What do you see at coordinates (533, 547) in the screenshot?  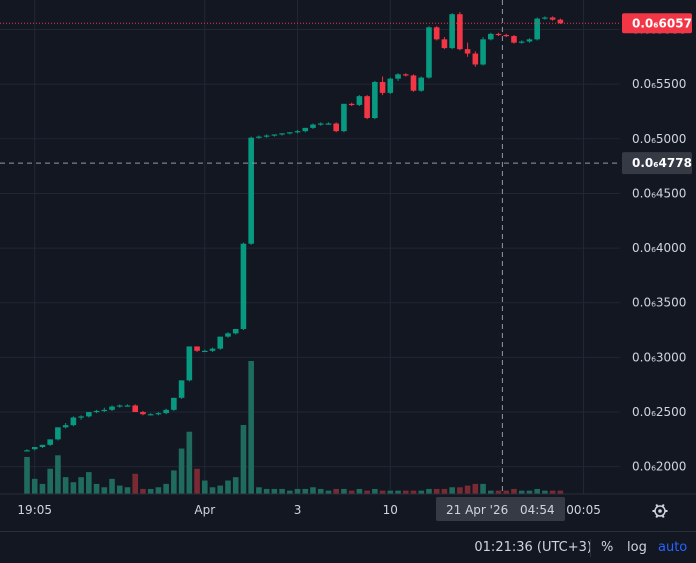 I see `clock-timezone: 01:21:36 (UTC+3)` at bounding box center [533, 547].